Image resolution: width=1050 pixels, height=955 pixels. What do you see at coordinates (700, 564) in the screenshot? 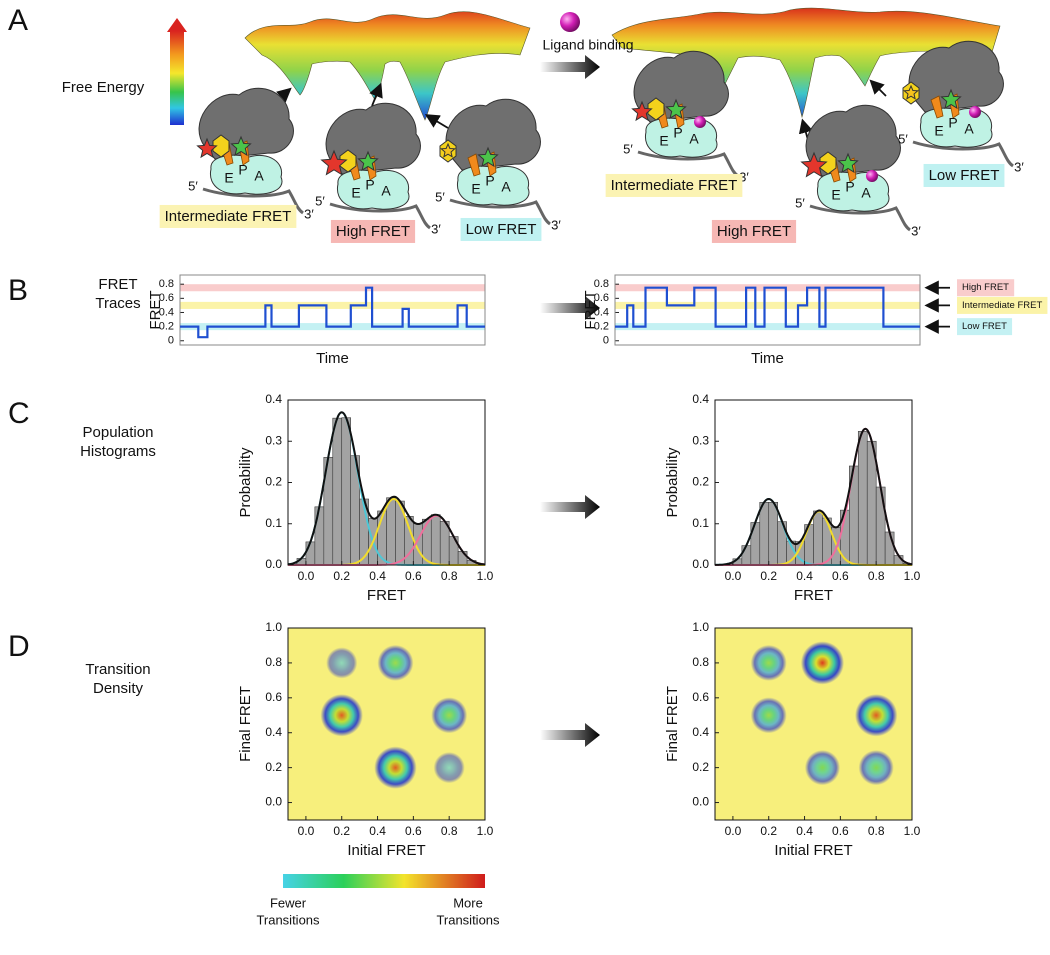
I see `y-tick-label: 0.0` at bounding box center [700, 564].